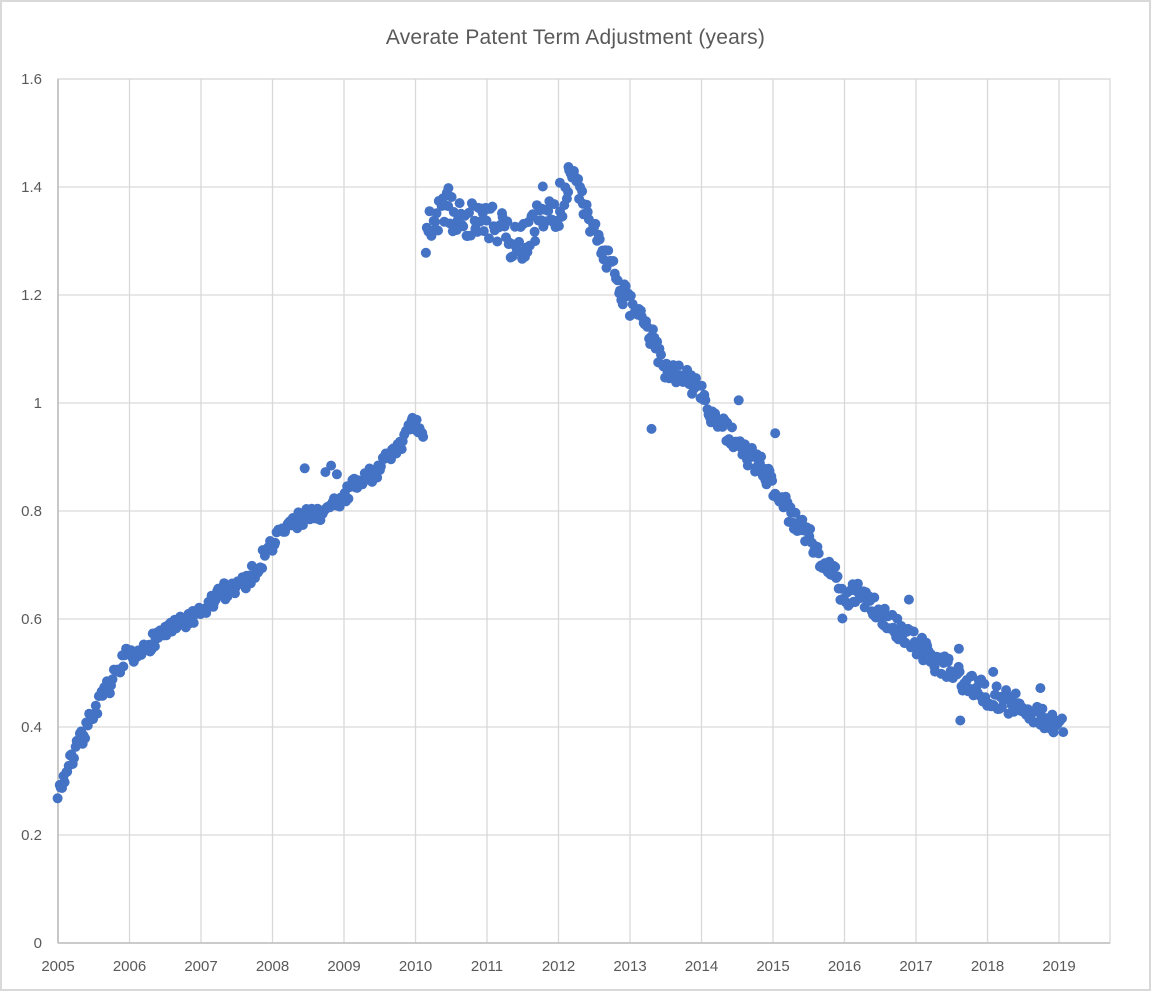 The height and width of the screenshot is (991, 1151). I want to click on y-tick-label: 0.4, so click(31, 727).